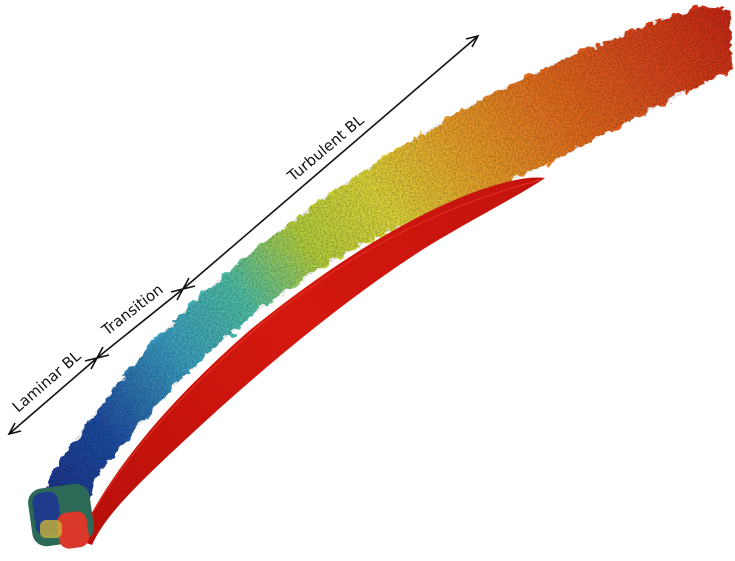  Describe the element at coordinates (325, 148) in the screenshot. I see `turbulent-label: Turbulent BL` at that location.